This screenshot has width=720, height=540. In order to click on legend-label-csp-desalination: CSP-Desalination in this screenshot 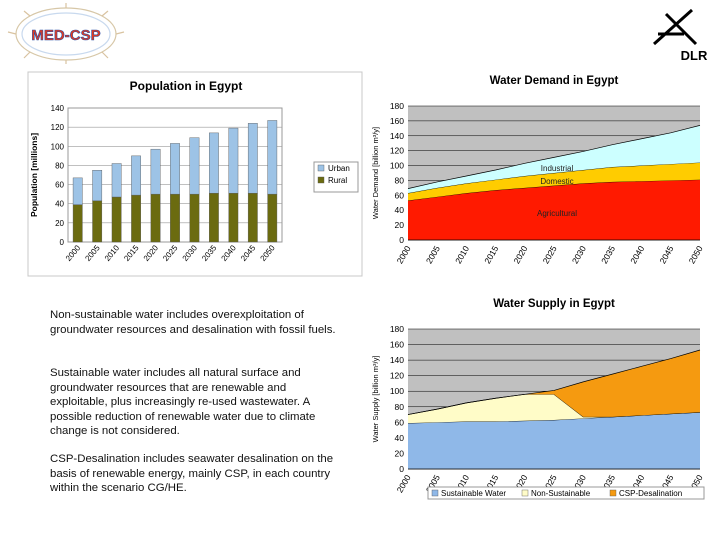, I will do `click(650, 493)`.